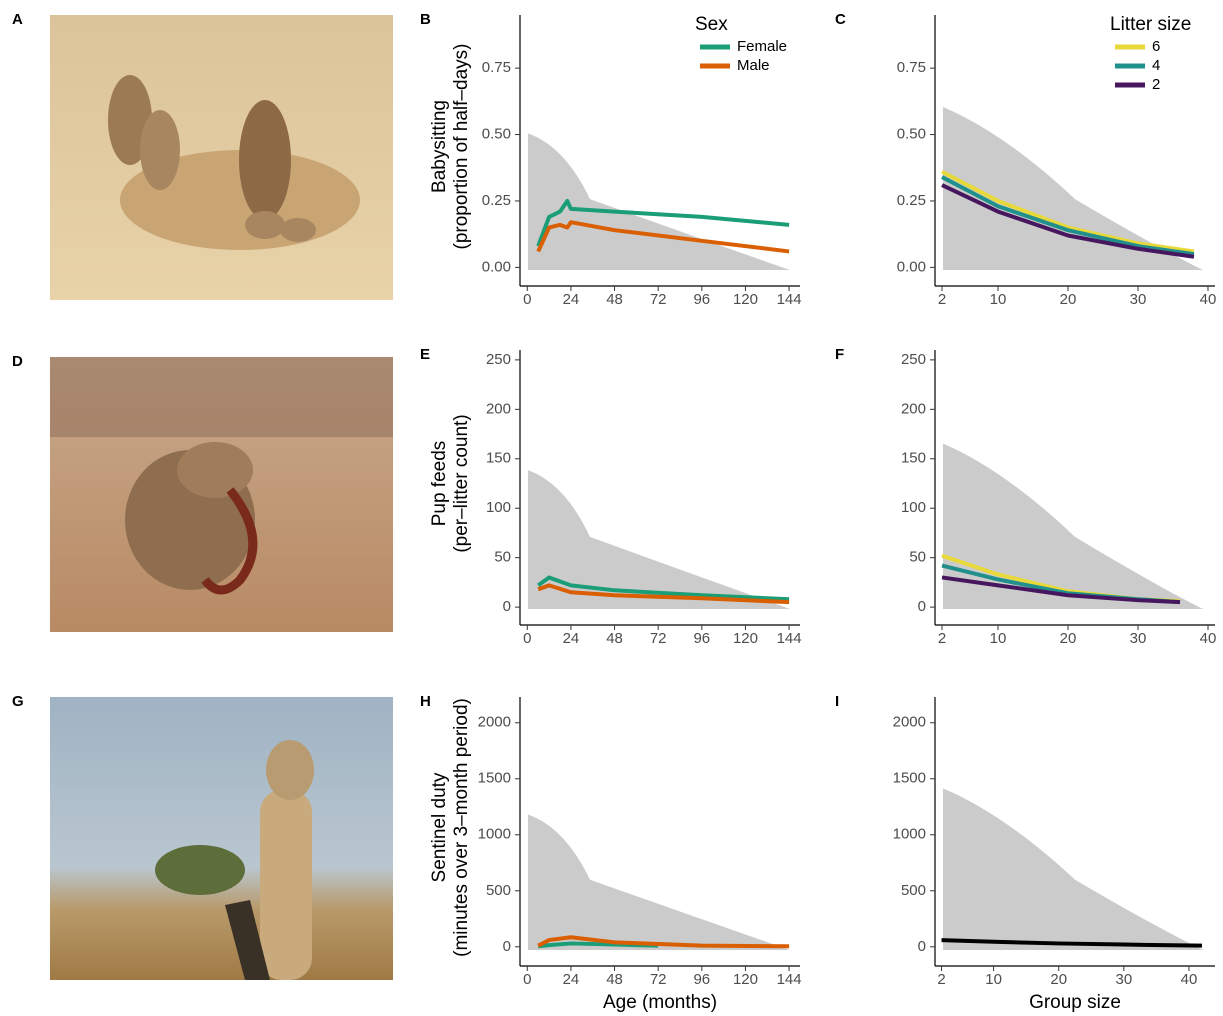 Image resolution: width=1223 pixels, height=1016 pixels. What do you see at coordinates (1150, 24) in the screenshot?
I see `legend-title: Litter size` at bounding box center [1150, 24].